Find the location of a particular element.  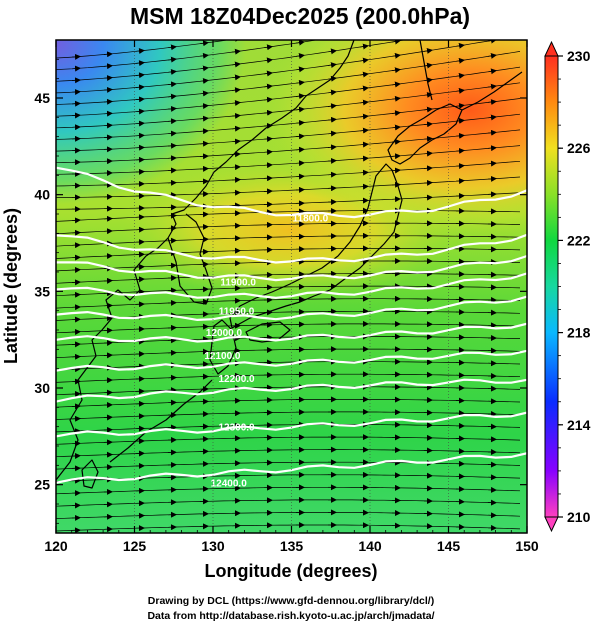

coastline-japan-kyushu is located at coordinates (223, 347).